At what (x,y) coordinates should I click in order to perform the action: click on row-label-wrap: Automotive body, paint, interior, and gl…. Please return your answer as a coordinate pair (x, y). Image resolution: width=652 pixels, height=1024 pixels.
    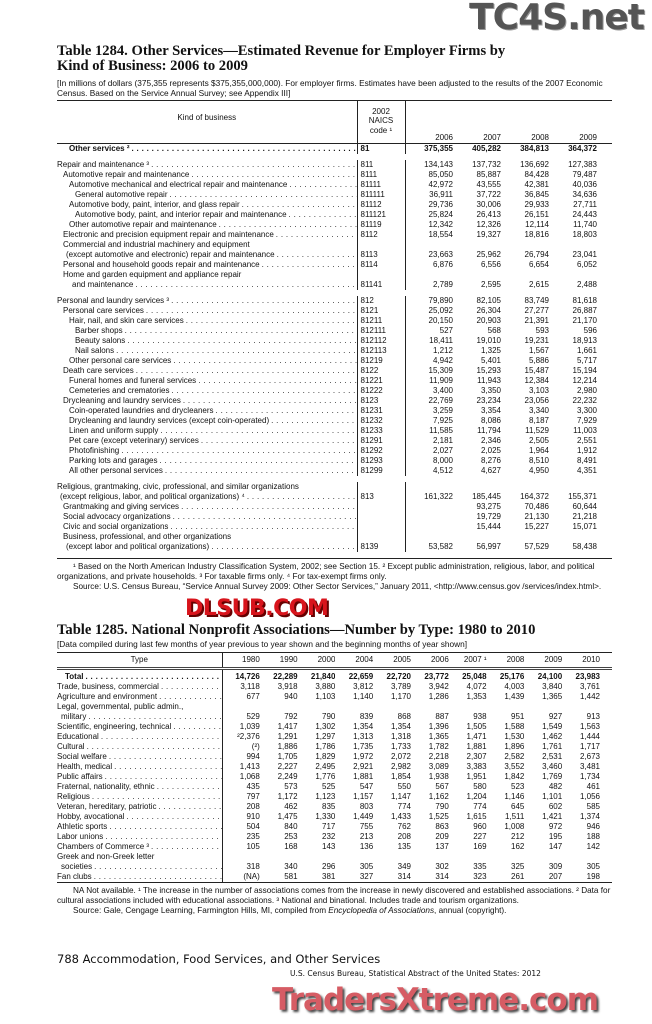
    Looking at the image, I should click on (207, 205).